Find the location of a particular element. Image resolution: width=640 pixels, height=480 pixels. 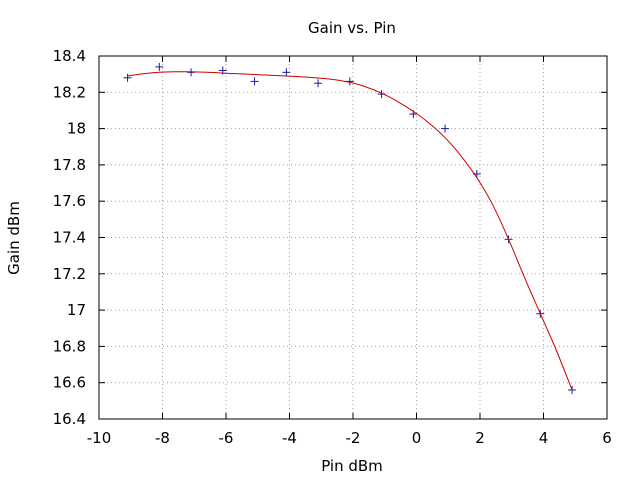

y-tick-label: 17.8 is located at coordinates (69, 165).